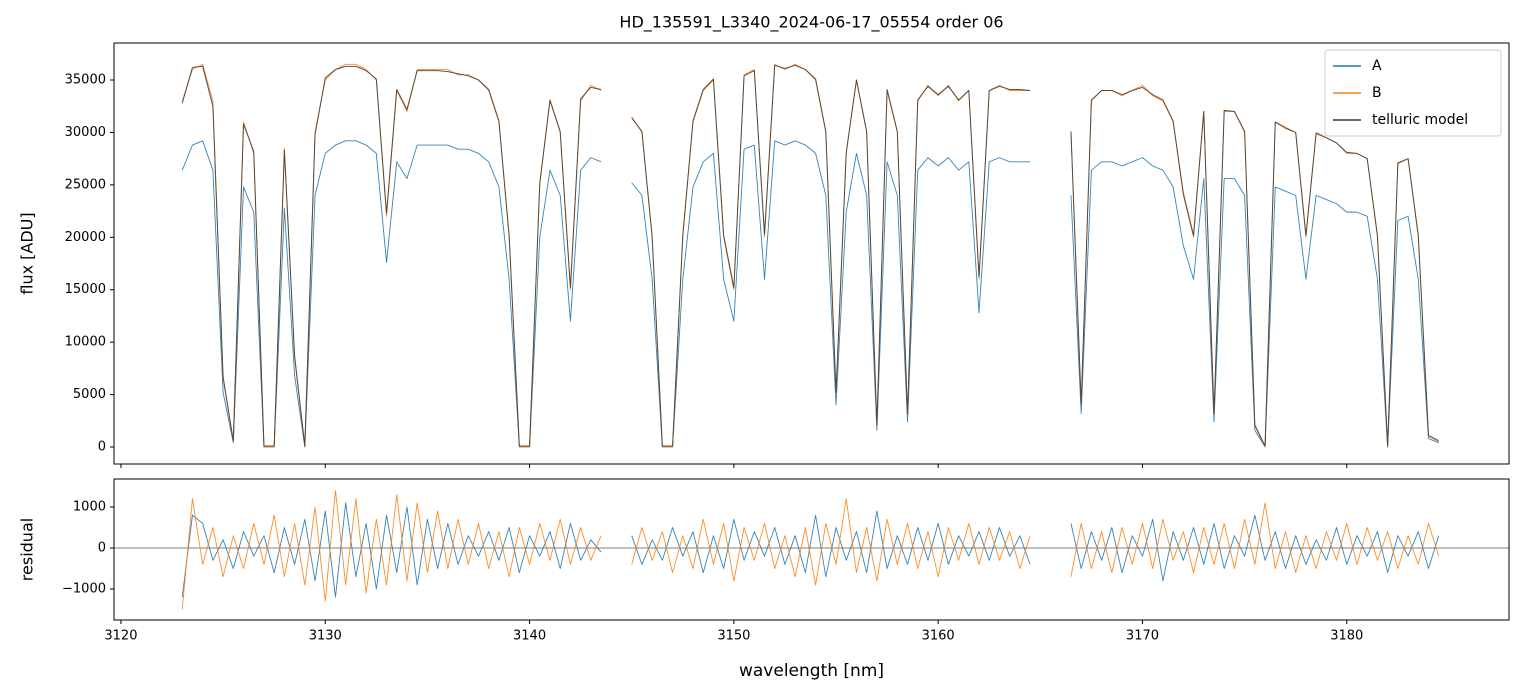  I want to click on y-axis-label: residual, so click(27, 549).